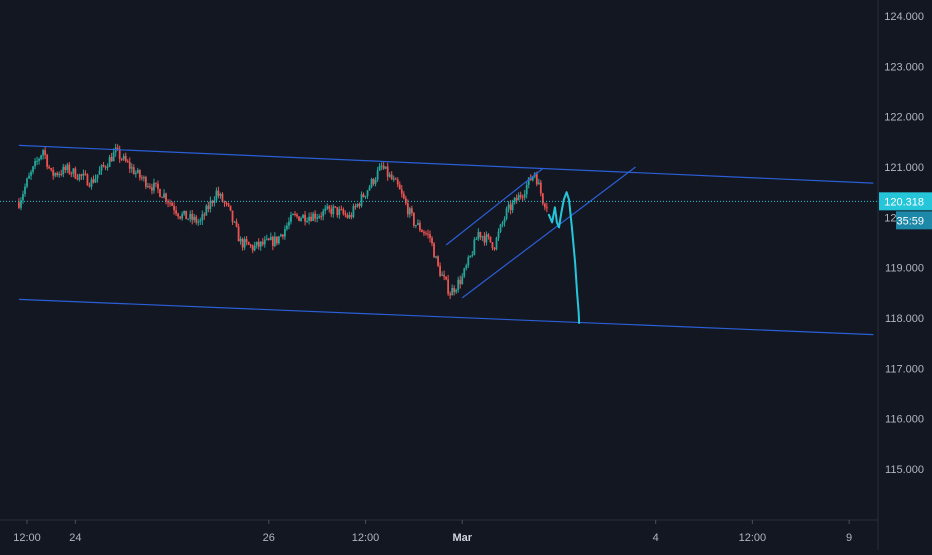 The width and height of the screenshot is (932, 555). What do you see at coordinates (432, 532) in the screenshot?
I see `time-axis: 12:00 24 26 12:00 Mar 4 12:00 9` at bounding box center [432, 532].